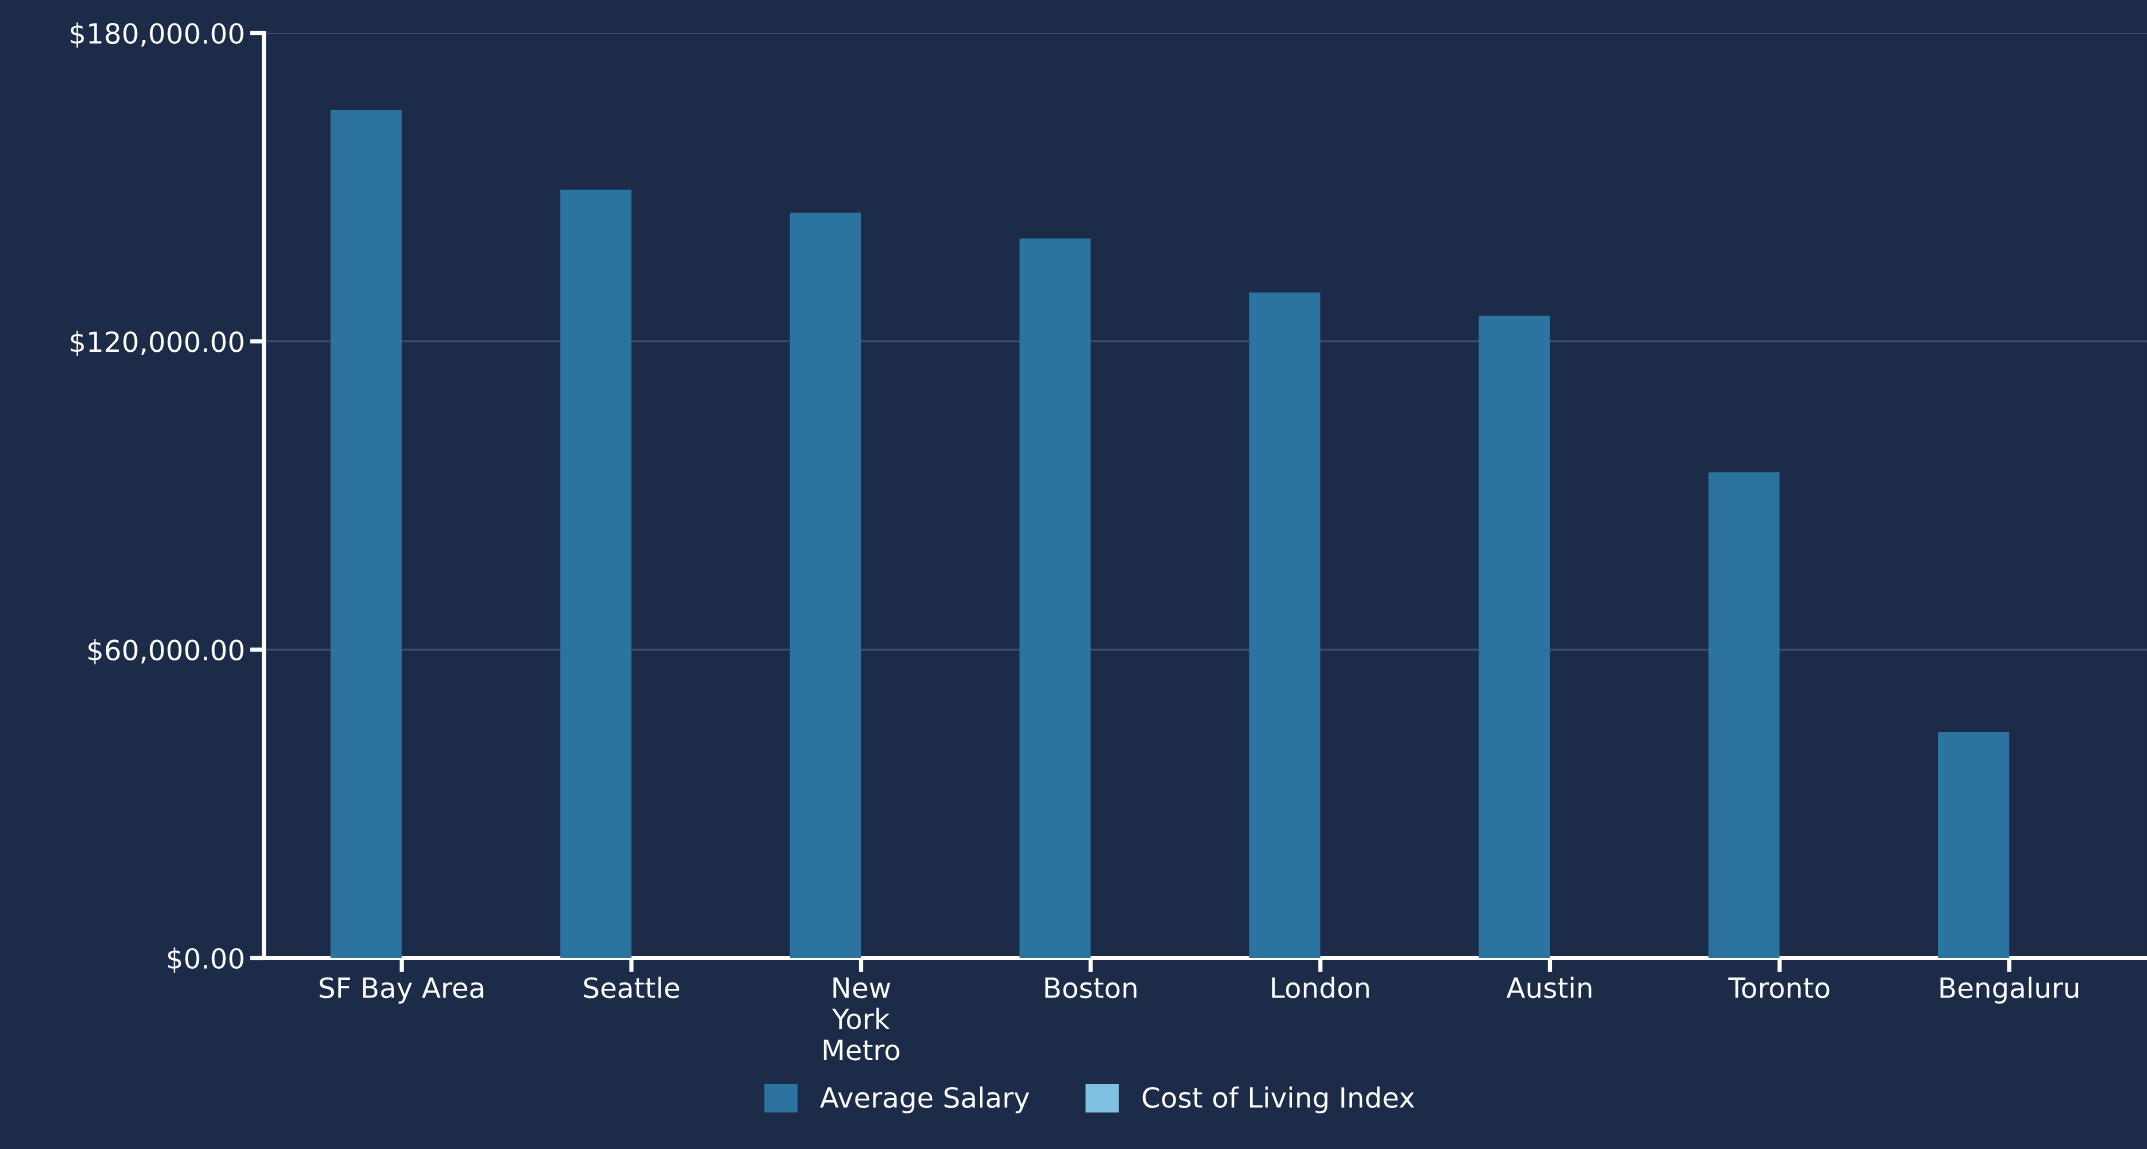 This screenshot has height=1149, width=2147. Describe the element at coordinates (206, 960) in the screenshot. I see `y-tick-label: $0.00` at that location.